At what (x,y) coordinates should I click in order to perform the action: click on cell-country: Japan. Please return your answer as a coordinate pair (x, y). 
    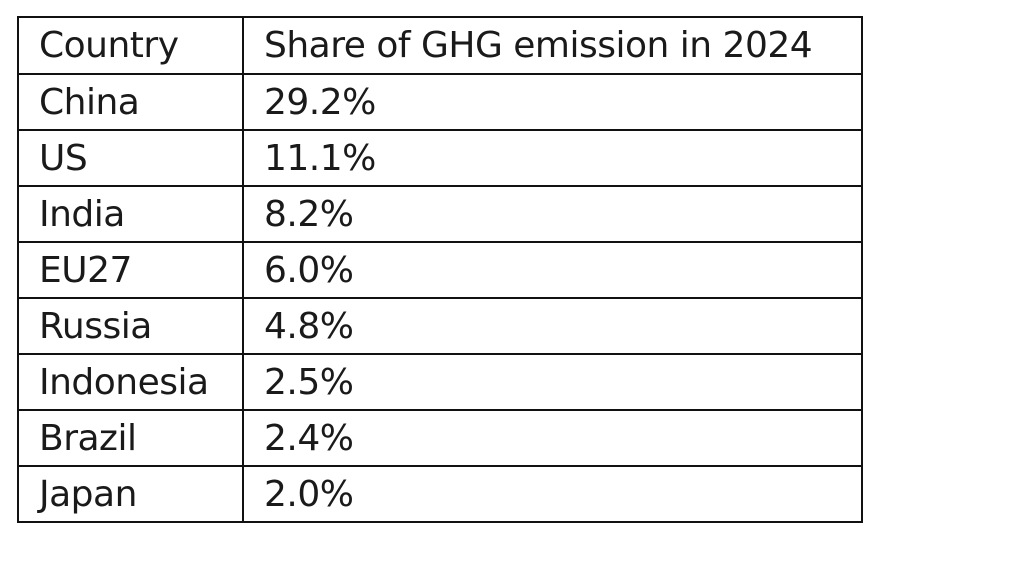
    Looking at the image, I should click on (130, 494).